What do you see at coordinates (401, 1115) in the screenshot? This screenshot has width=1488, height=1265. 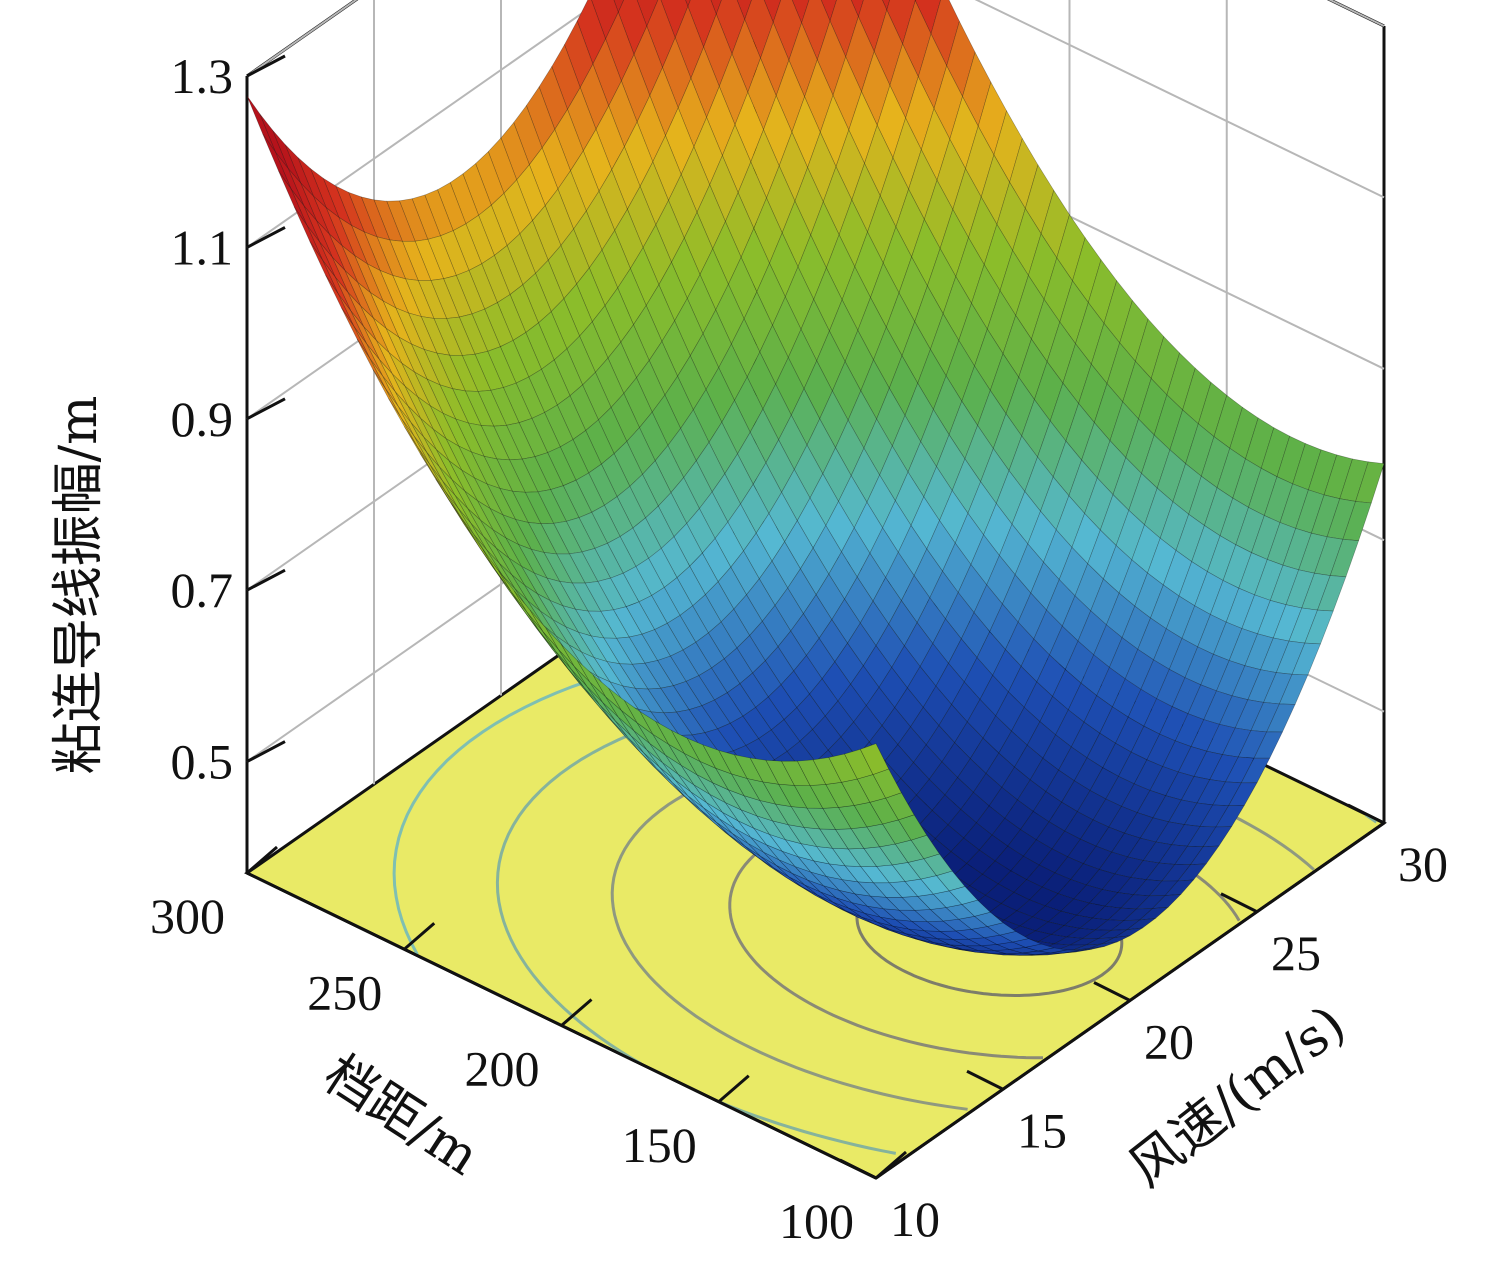 I see `x-axis-title: 档距/m` at bounding box center [401, 1115].